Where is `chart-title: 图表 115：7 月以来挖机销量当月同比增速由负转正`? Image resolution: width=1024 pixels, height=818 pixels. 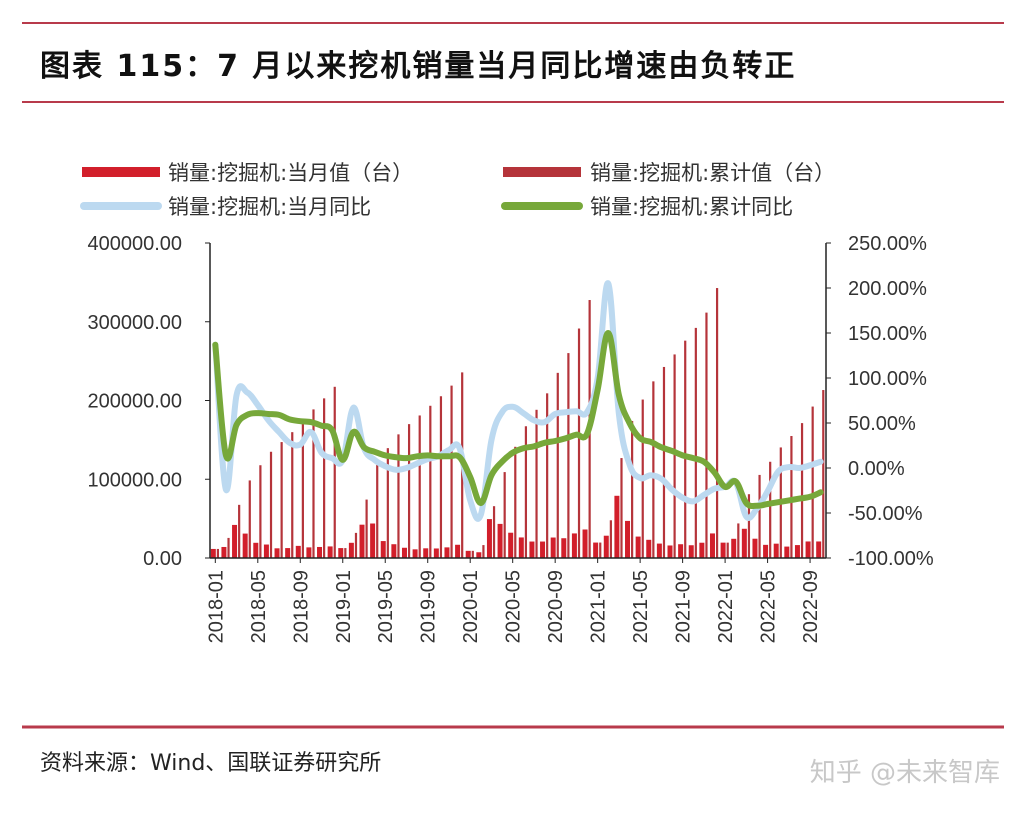 chart-title: 图表 115：7 月以来挖机销量当月同比增速由负转正 is located at coordinates (418, 66).